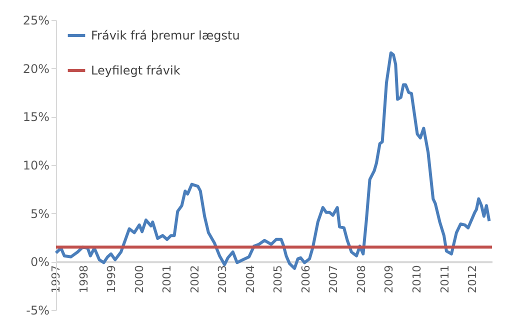  Describe the element at coordinates (445, 279) in the screenshot. I see `x-tick-label: 2011` at that location.